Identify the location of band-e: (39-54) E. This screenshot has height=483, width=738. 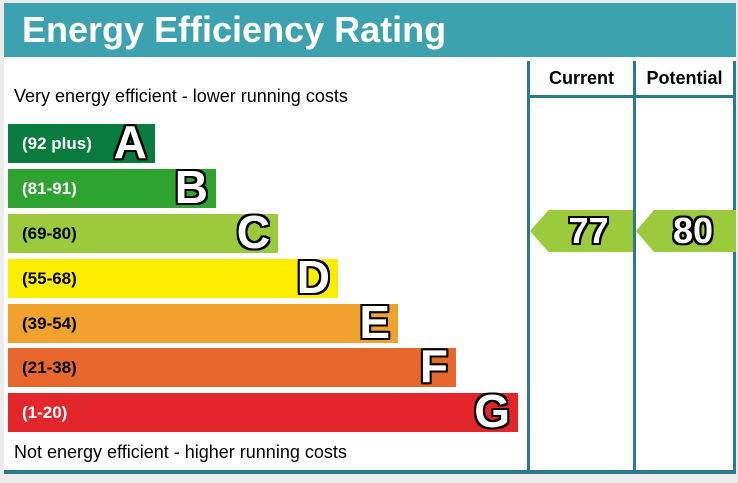
(203, 322).